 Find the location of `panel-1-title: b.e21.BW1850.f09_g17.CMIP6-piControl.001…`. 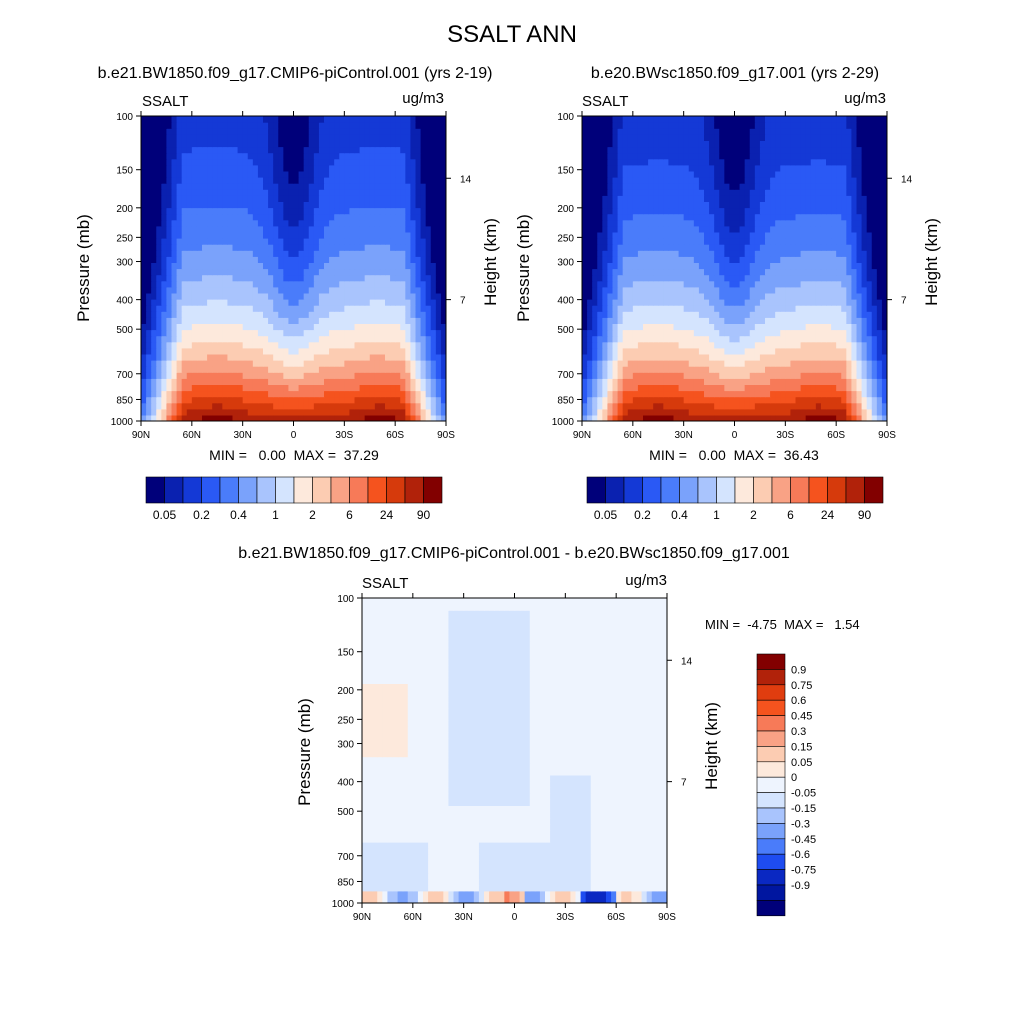

panel-1-title: b.e21.BW1850.f09_g17.CMIP6-piControl.001… is located at coordinates (295, 73).